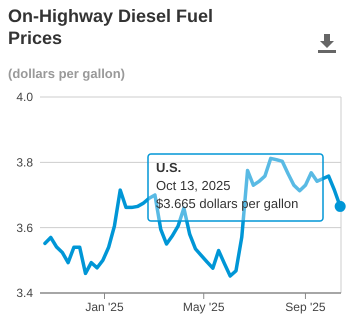  Describe the element at coordinates (104, 307) in the screenshot. I see `x-tick-label: Jan '25` at that location.